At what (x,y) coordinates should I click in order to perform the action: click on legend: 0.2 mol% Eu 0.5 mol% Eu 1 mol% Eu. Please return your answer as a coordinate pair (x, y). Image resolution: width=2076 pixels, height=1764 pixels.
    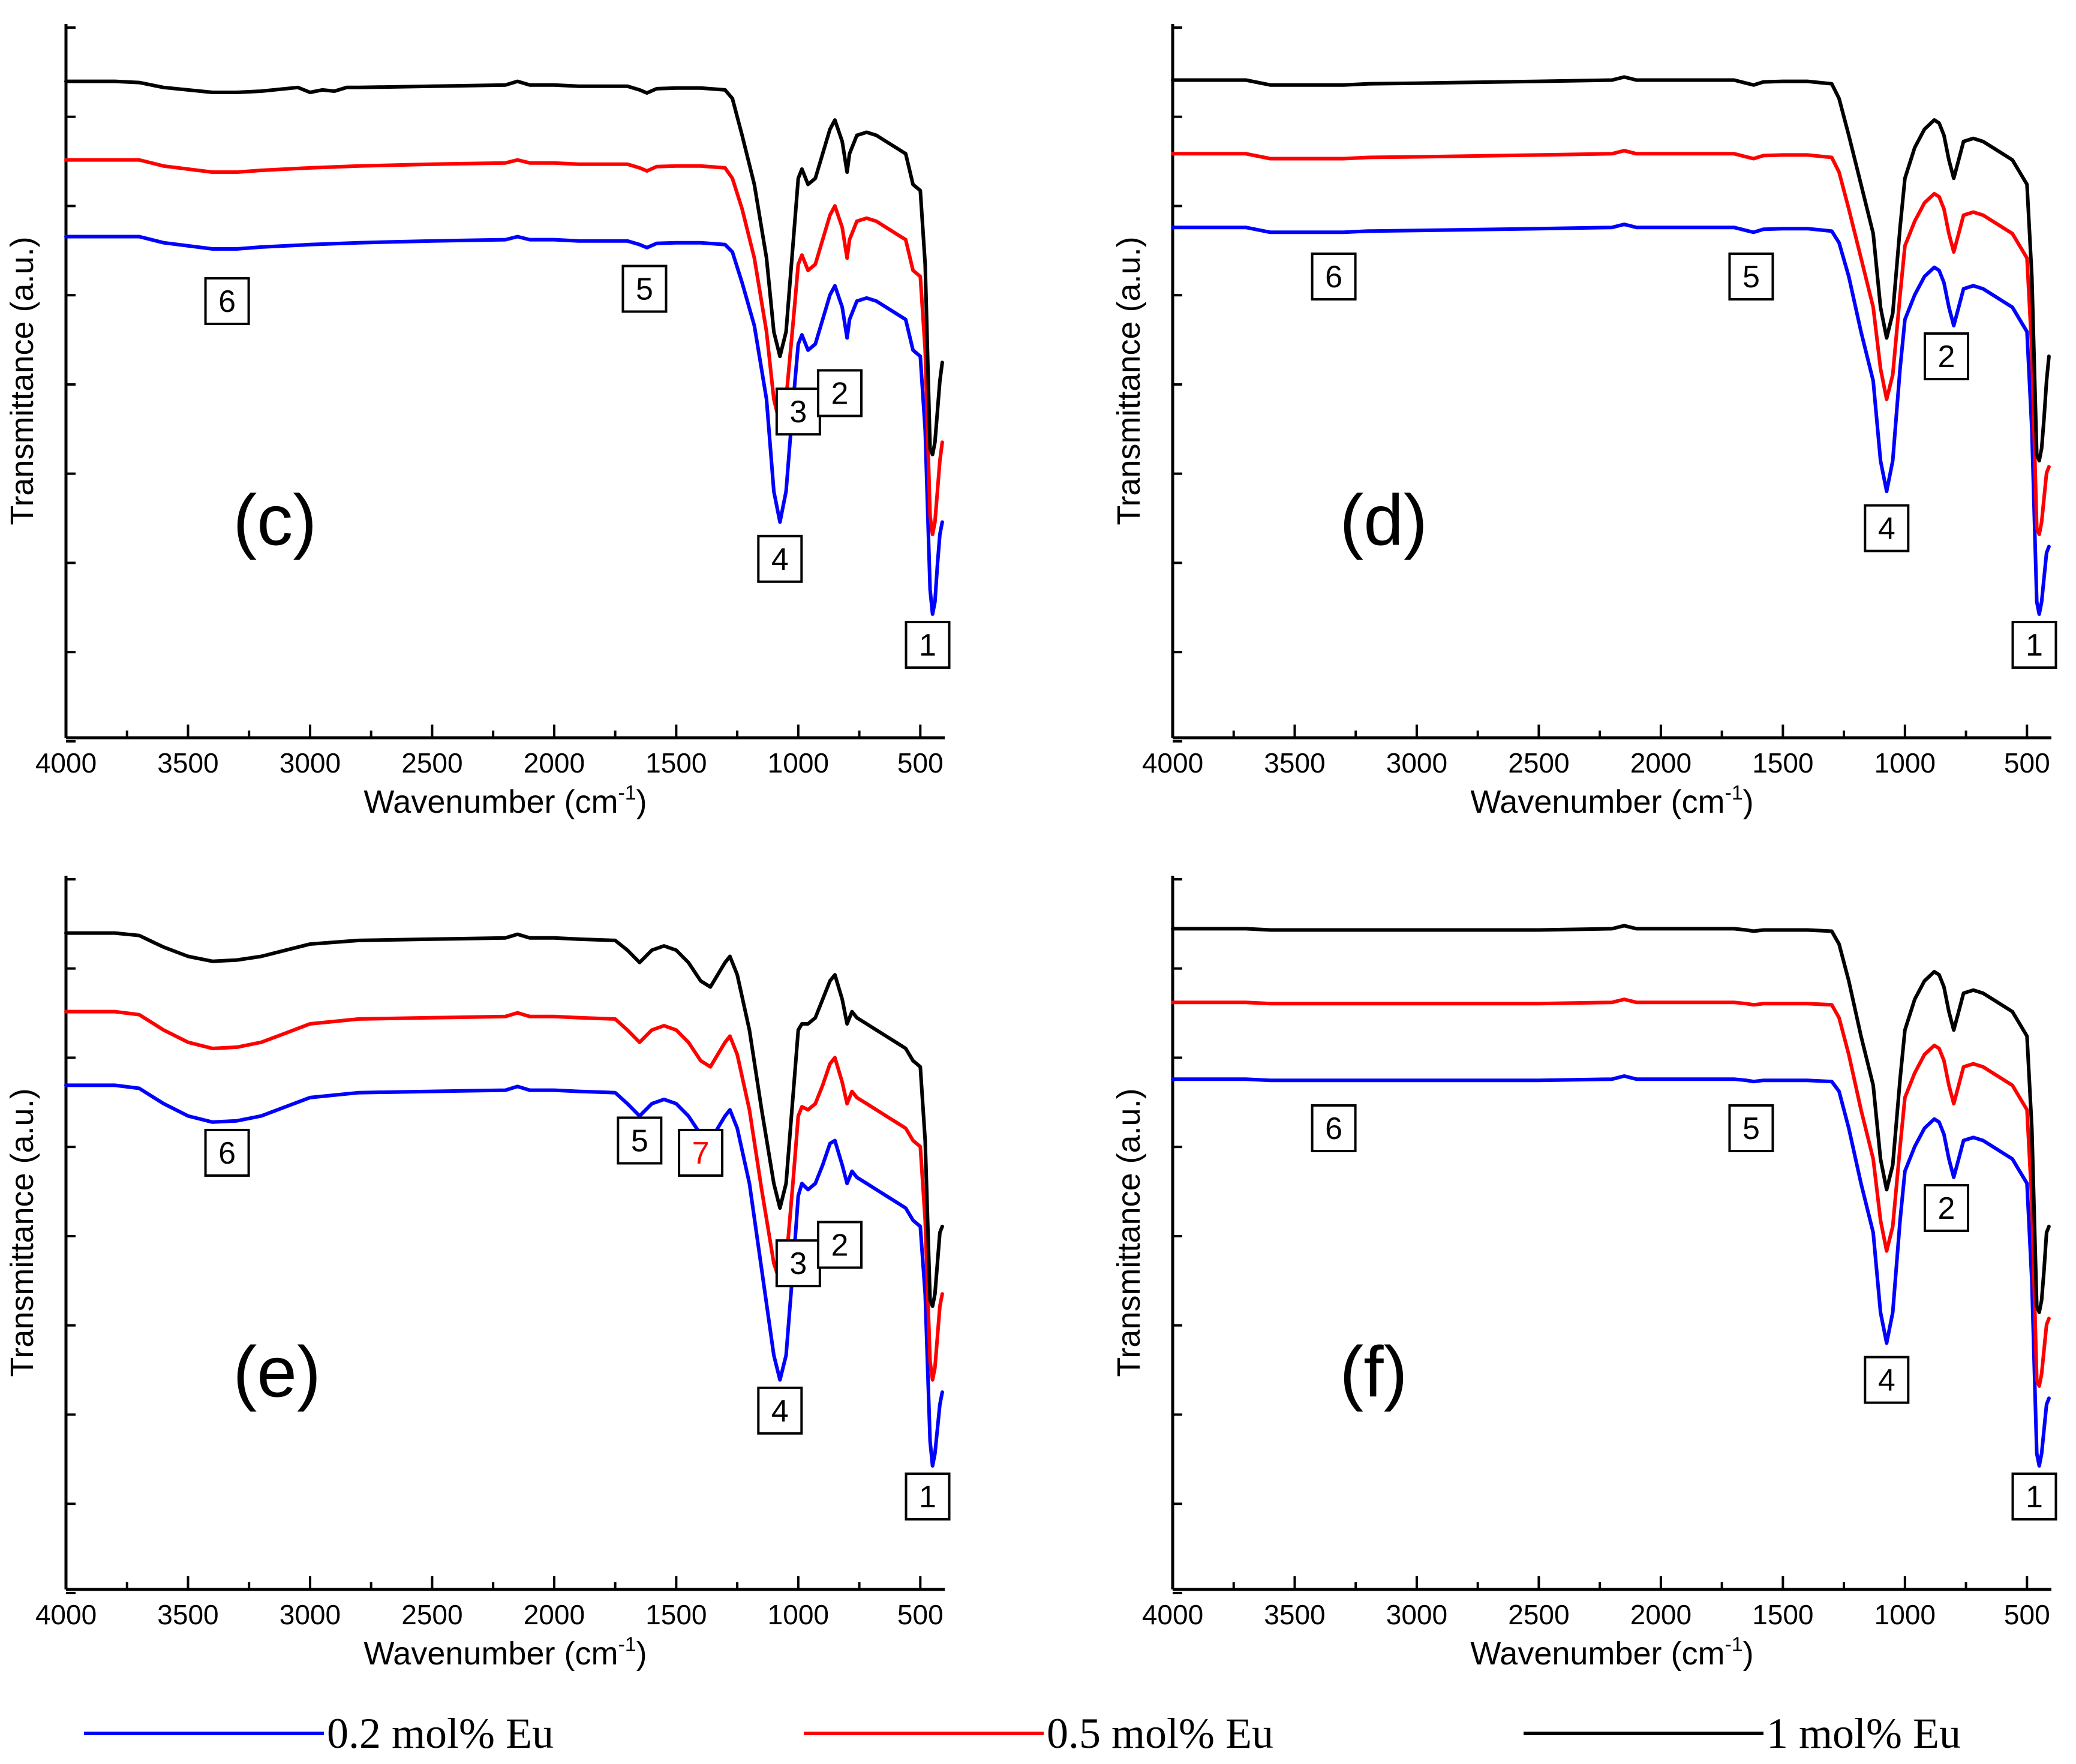
    Looking at the image, I should click on (1022, 1733).